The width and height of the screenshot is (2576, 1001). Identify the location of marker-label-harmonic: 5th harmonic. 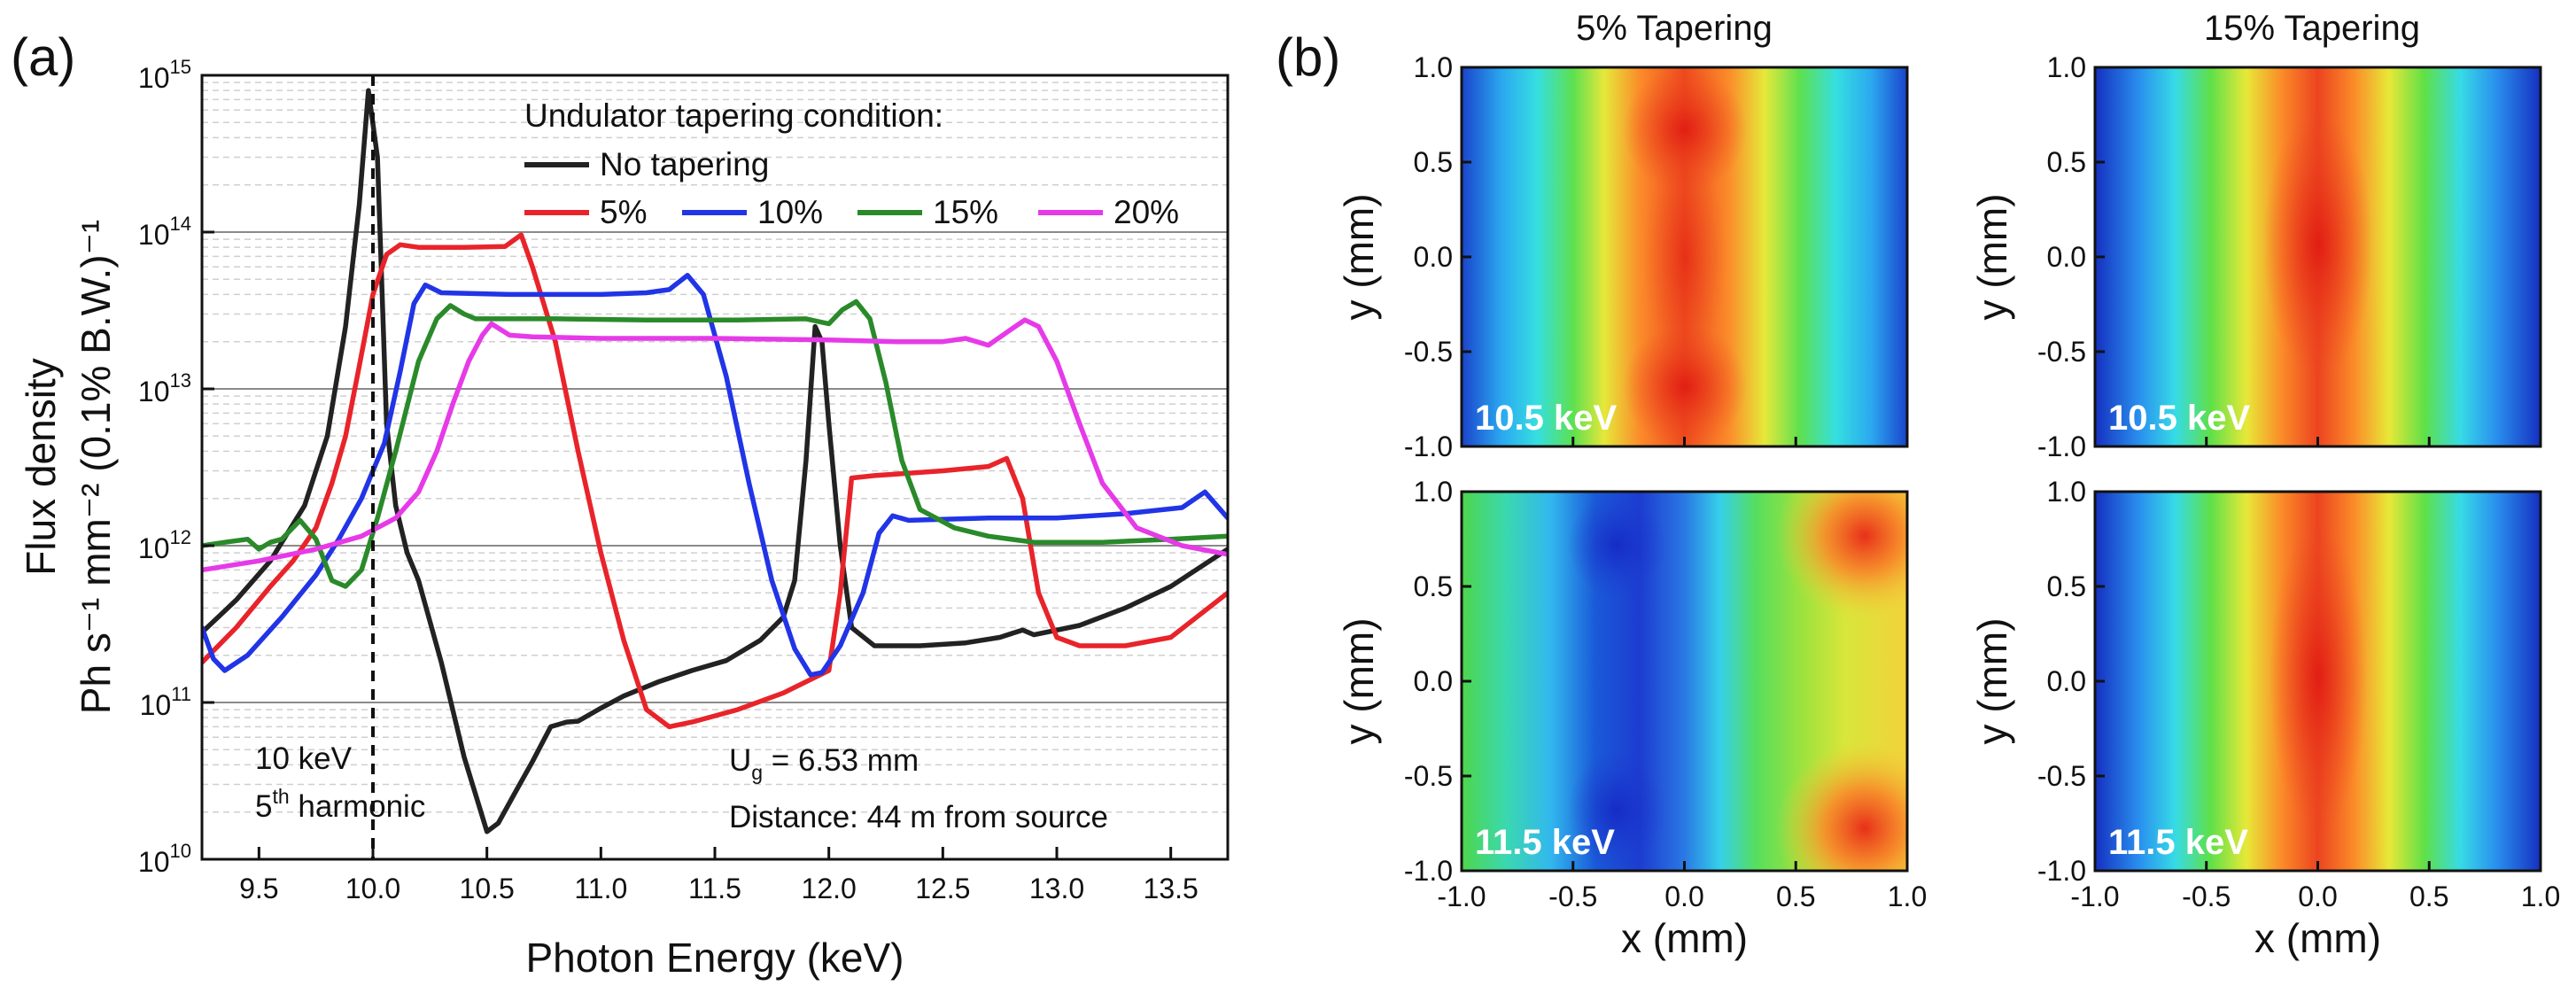
(340, 804).